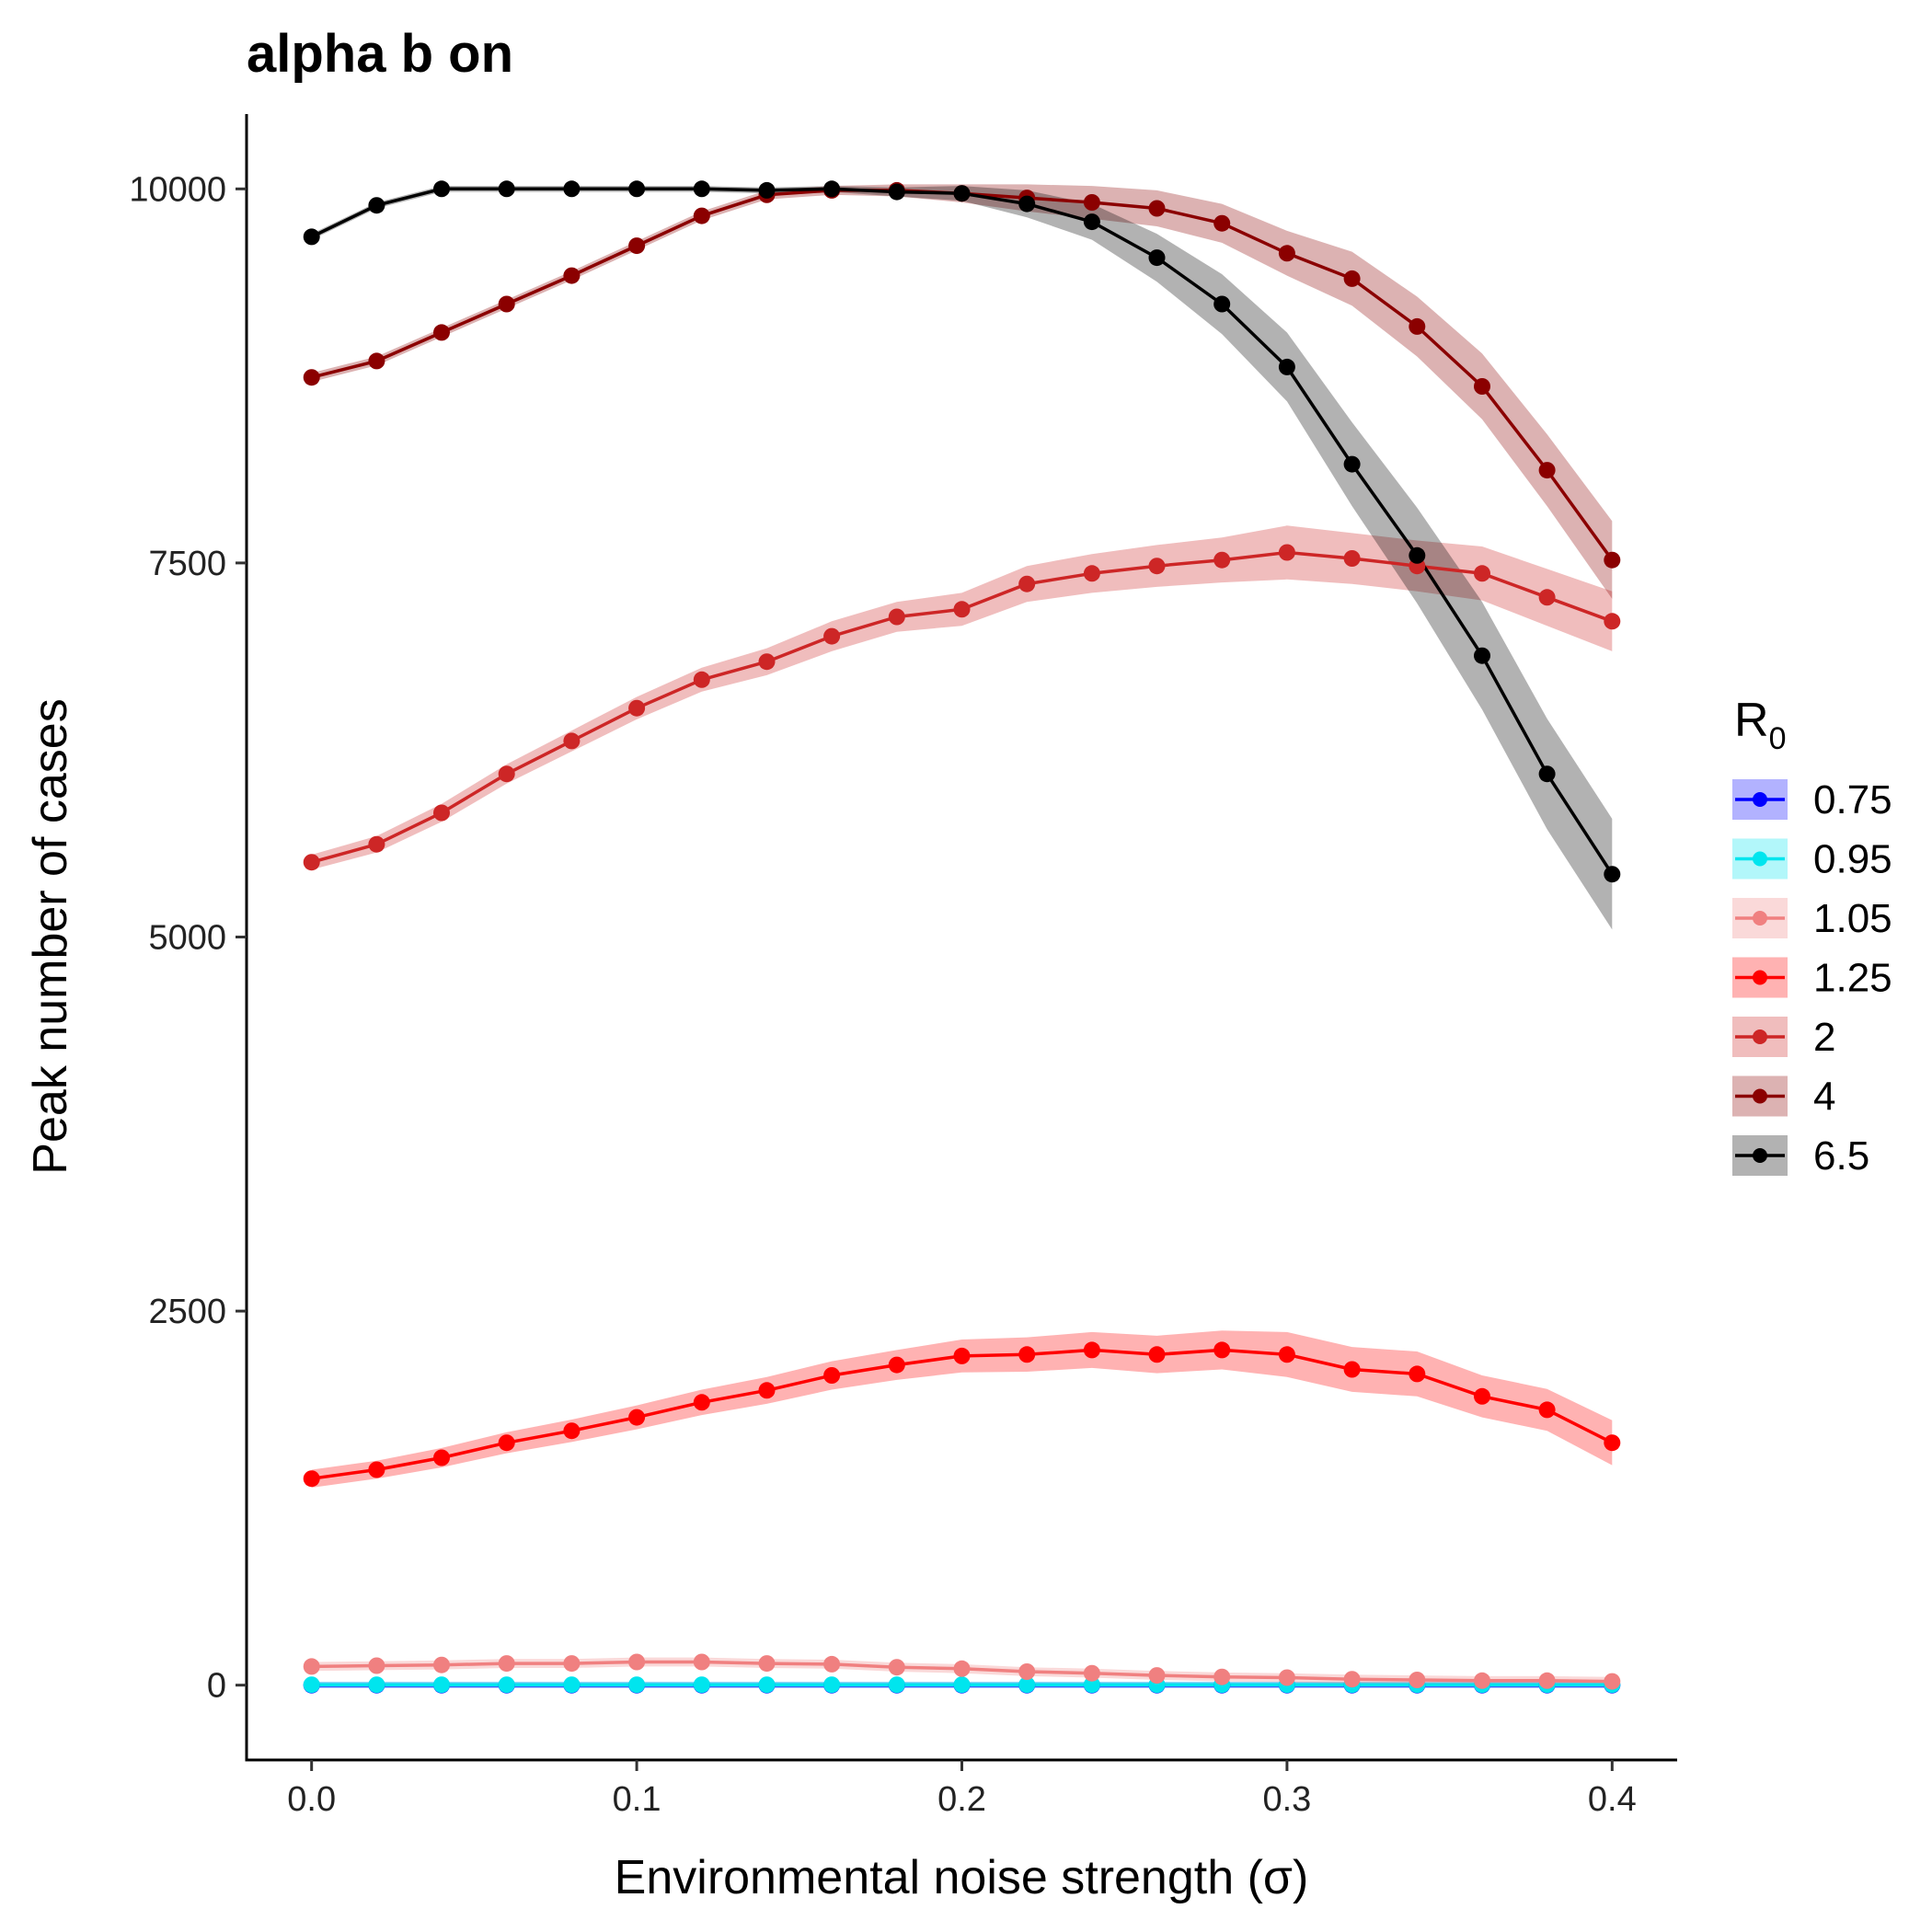 This screenshot has height=1932, width=1932. Describe the element at coordinates (50, 936) in the screenshot. I see `y-axis-title: Peak number of cases` at that location.